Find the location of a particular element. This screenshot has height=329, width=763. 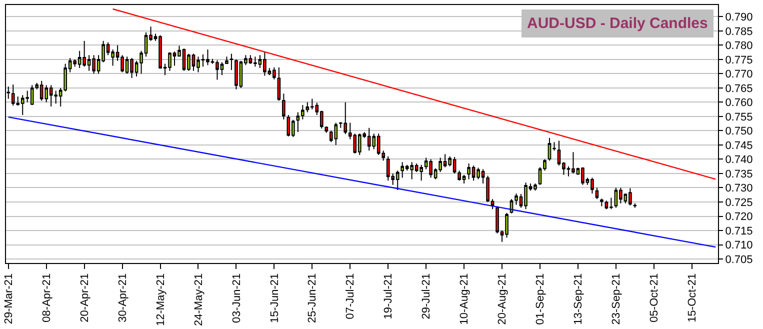

x-tick-label: 13-Sep-21 is located at coordinates (578, 299).